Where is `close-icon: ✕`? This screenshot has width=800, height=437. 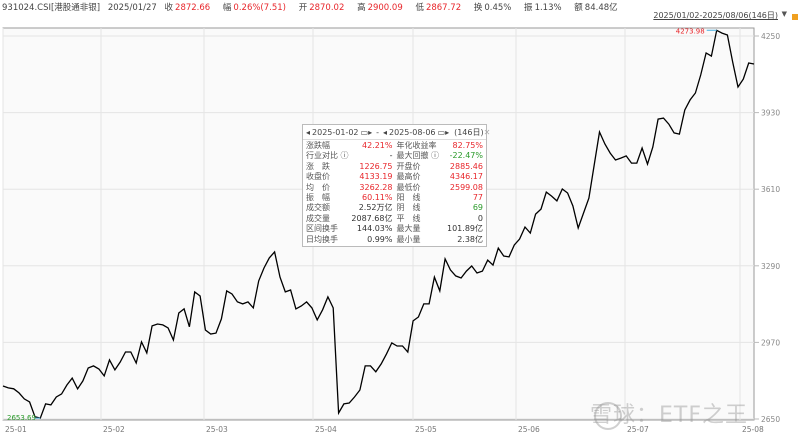 close-icon: ✕ is located at coordinates (487, 132).